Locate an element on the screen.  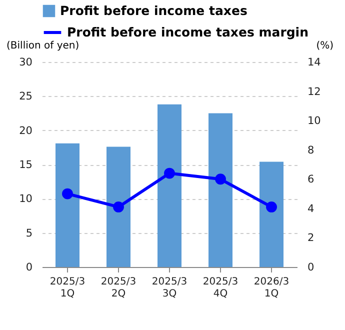
y2-tick-label: 12 is located at coordinates (314, 92).